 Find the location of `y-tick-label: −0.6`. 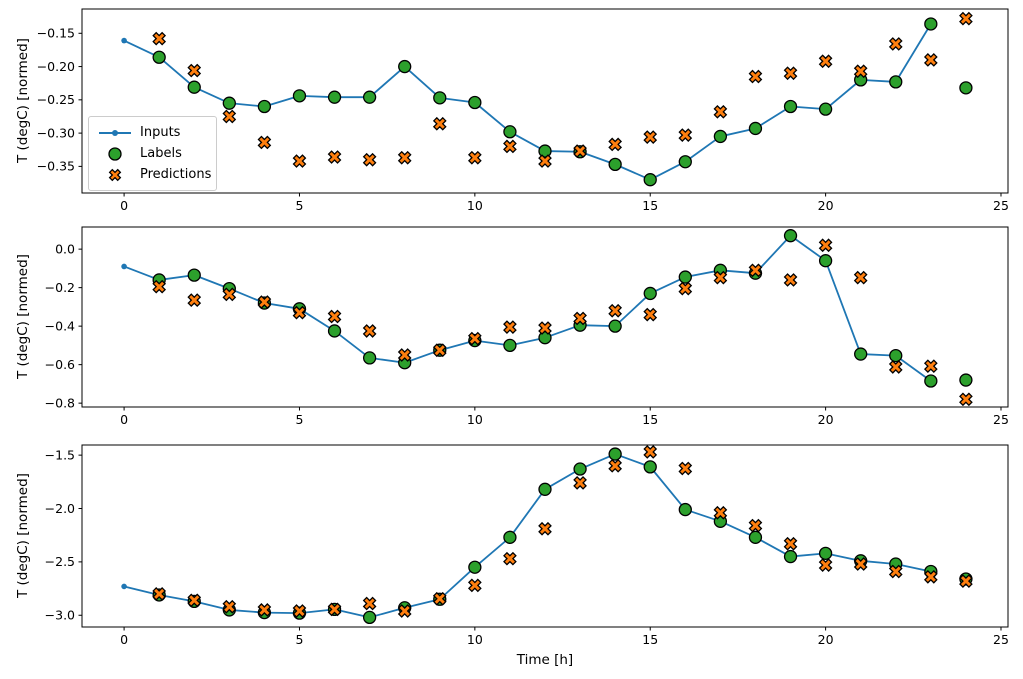

y-tick-label: −0.6 is located at coordinates (60, 364).